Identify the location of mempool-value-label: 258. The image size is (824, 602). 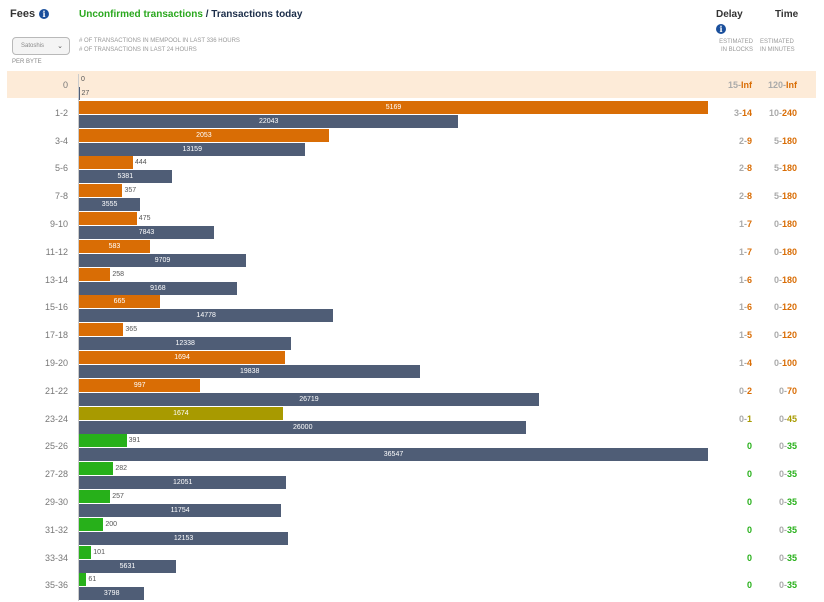
(118, 274).